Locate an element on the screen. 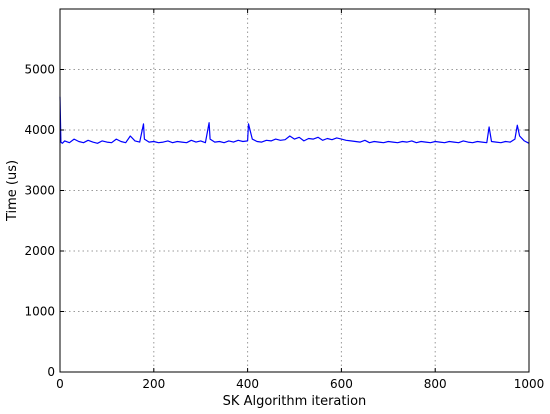  y-tick-label: 4000 is located at coordinates (39, 130).